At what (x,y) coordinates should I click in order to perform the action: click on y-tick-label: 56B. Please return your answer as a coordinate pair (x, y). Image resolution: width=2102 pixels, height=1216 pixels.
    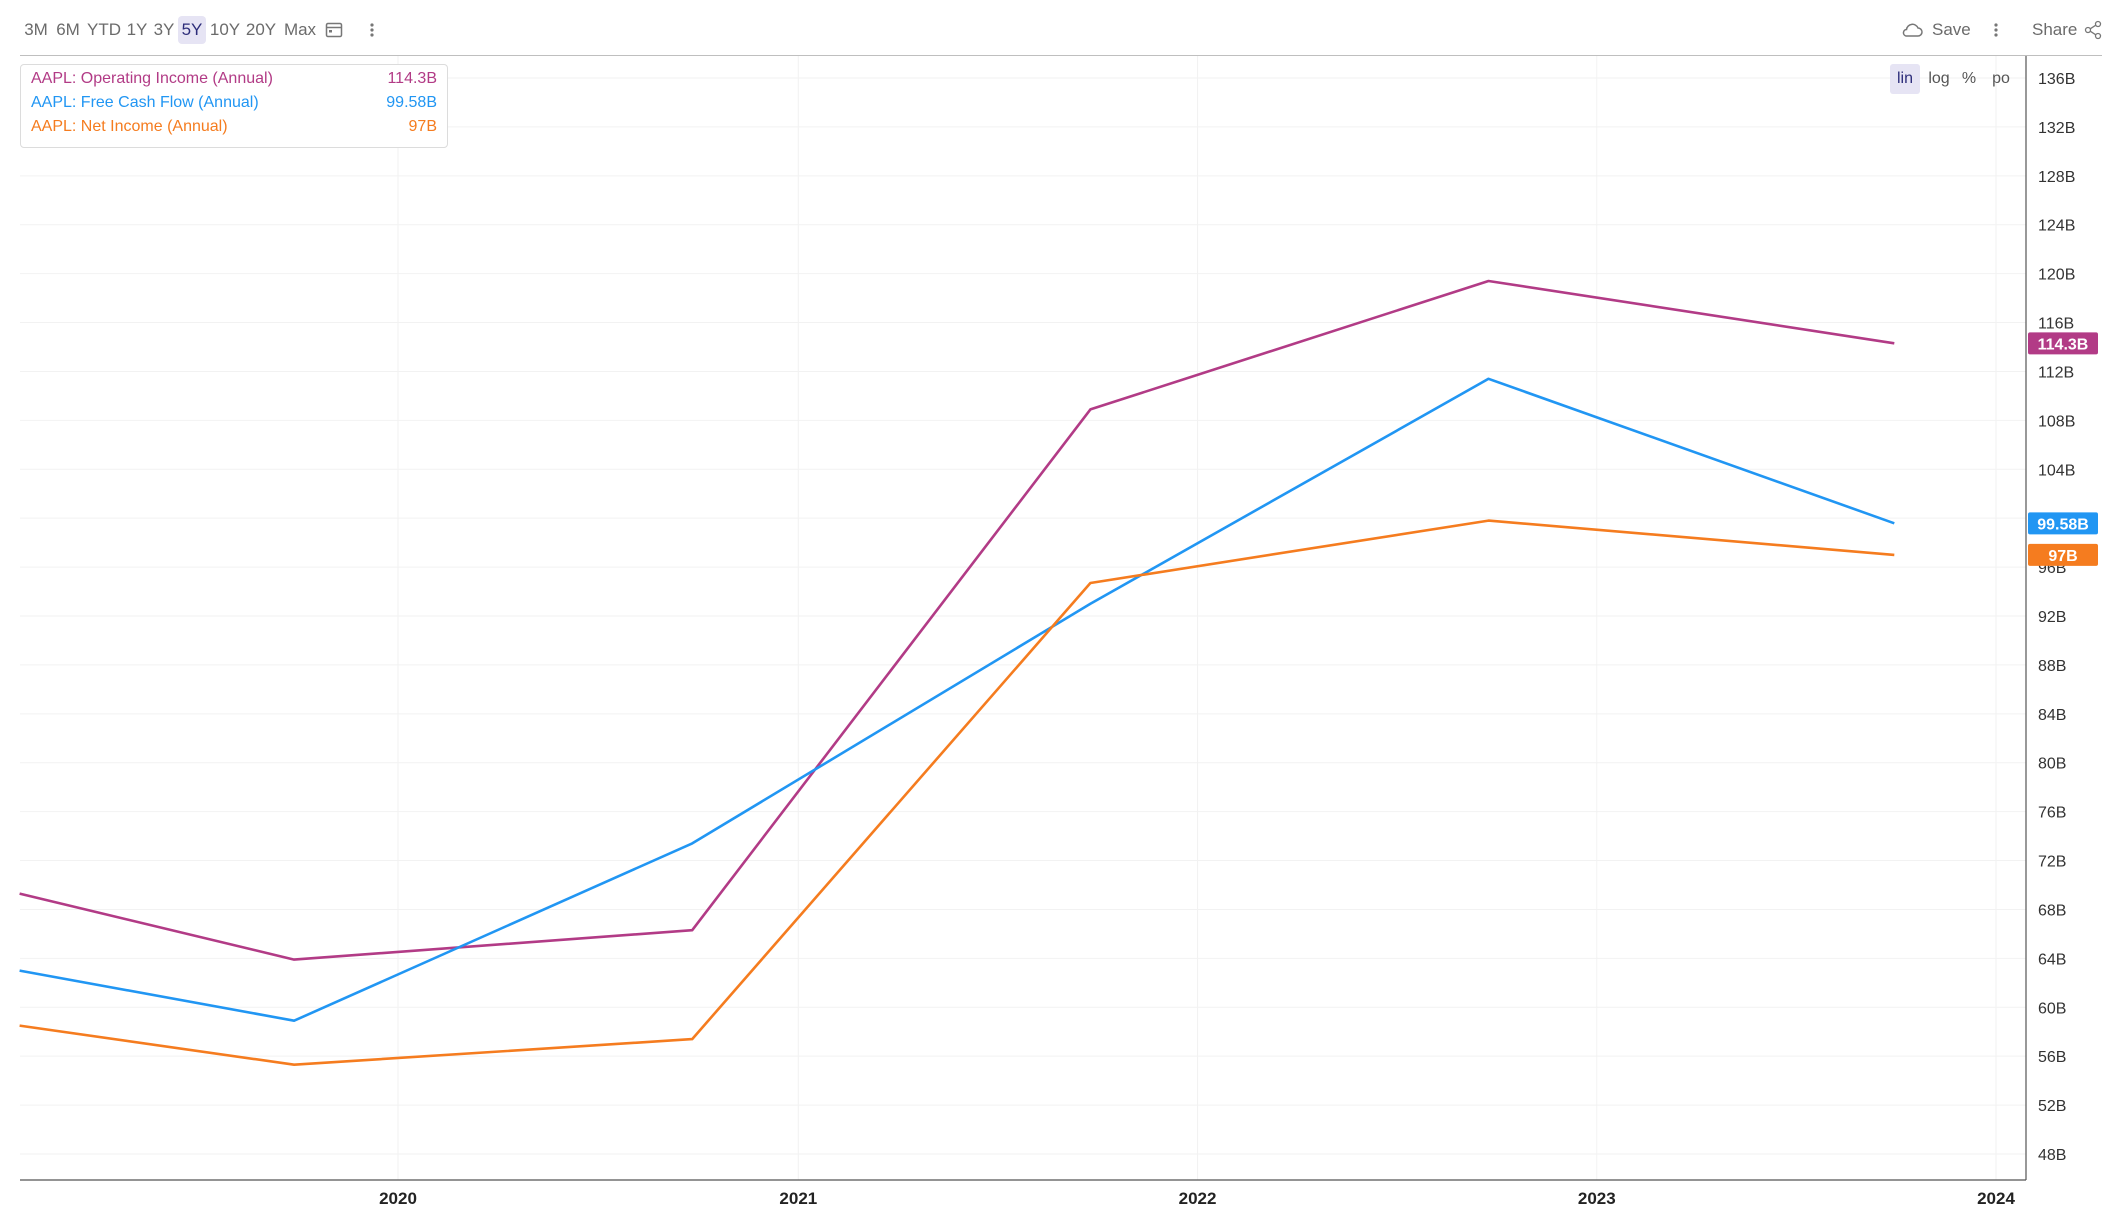
    Looking at the image, I should click on (2052, 1057).